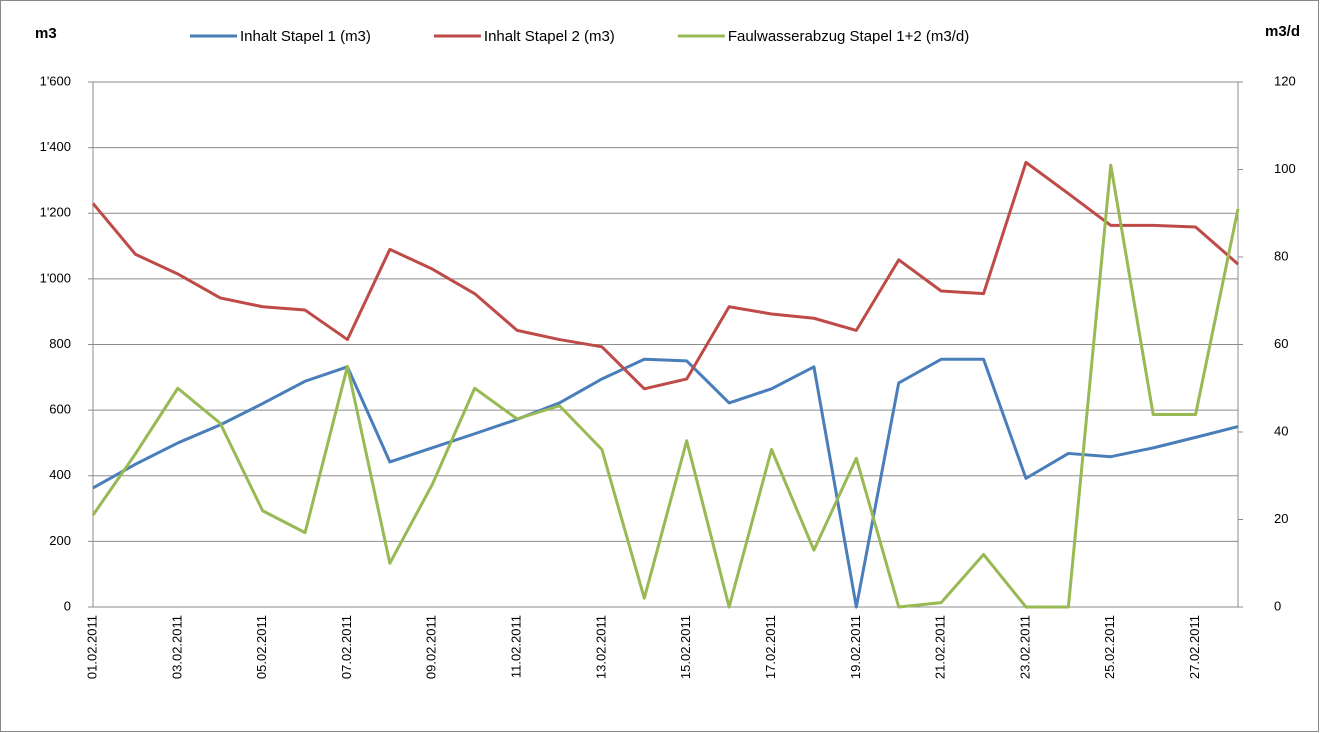 Image resolution: width=1325 pixels, height=733 pixels. Describe the element at coordinates (67, 605) in the screenshot. I see `y-tick-label: 0` at that location.